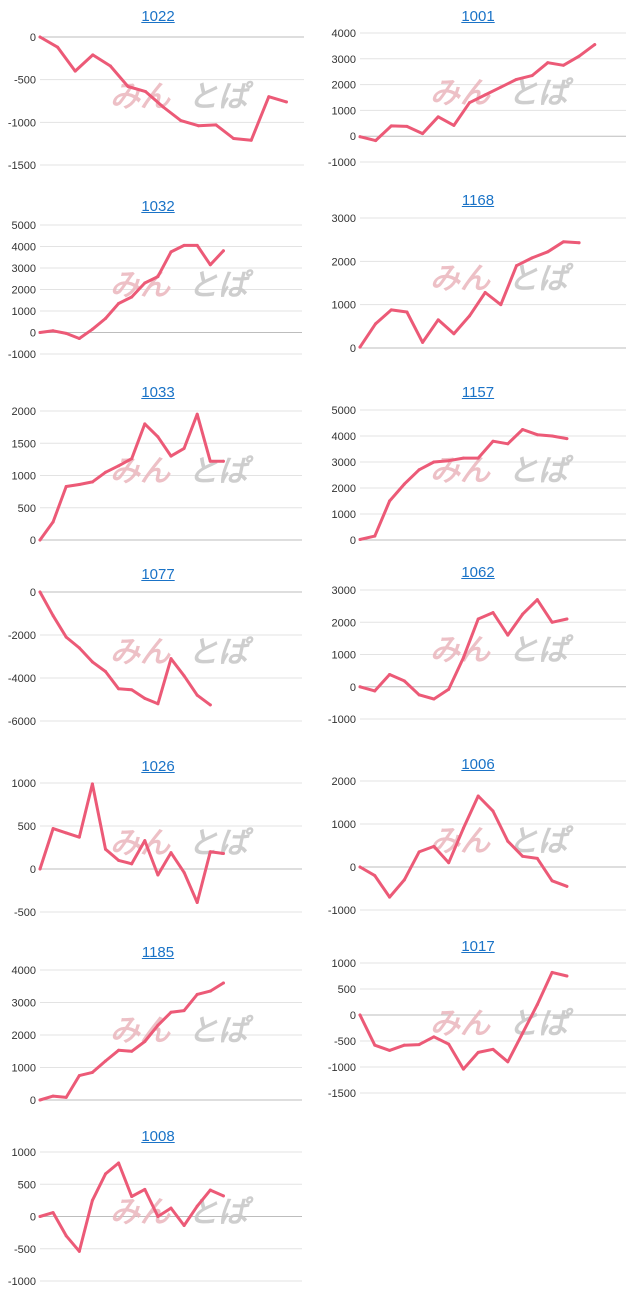  What do you see at coordinates (478, 464) in the screenshot?
I see `chart-panel: 1157 5000 4000 3000 2000 1000 0 みん とぱ` at bounding box center [478, 464].